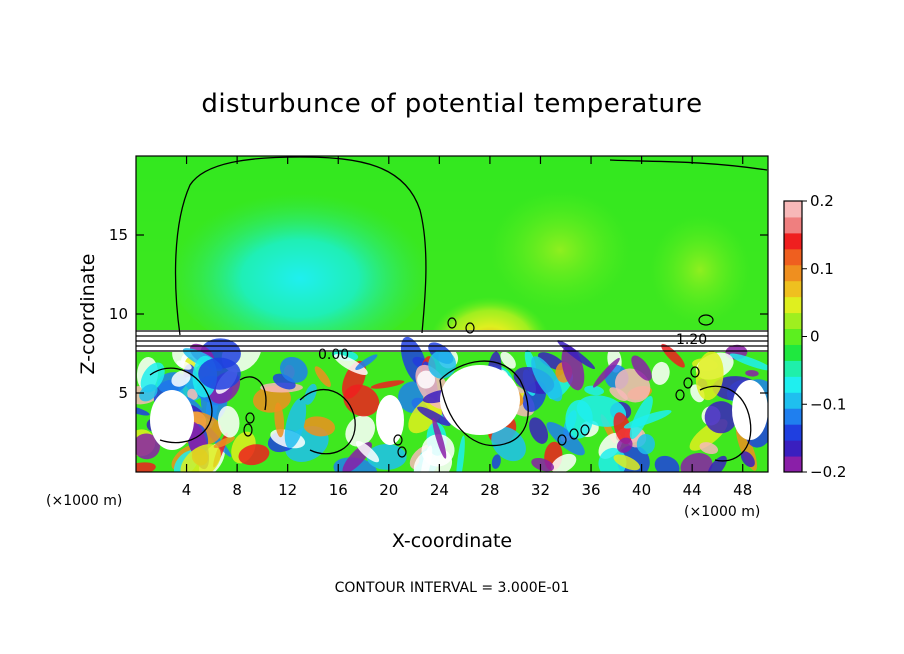 This screenshot has width=904, height=654. I want to click on x-tick-label: 20, so click(388, 490).